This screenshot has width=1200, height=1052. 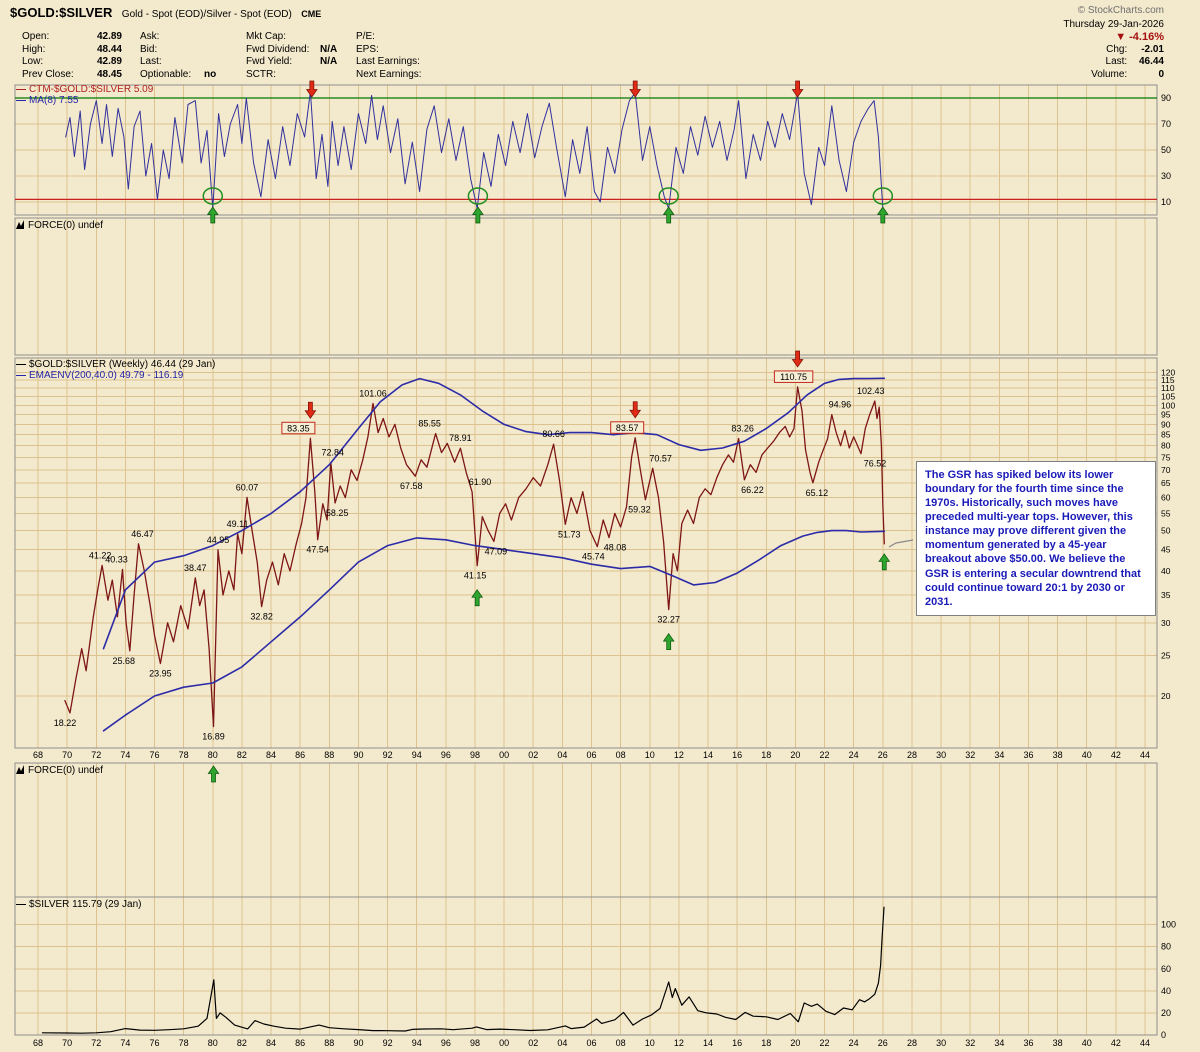 What do you see at coordinates (1166, 595) in the screenshot?
I see `y-axis-label: 35` at bounding box center [1166, 595].